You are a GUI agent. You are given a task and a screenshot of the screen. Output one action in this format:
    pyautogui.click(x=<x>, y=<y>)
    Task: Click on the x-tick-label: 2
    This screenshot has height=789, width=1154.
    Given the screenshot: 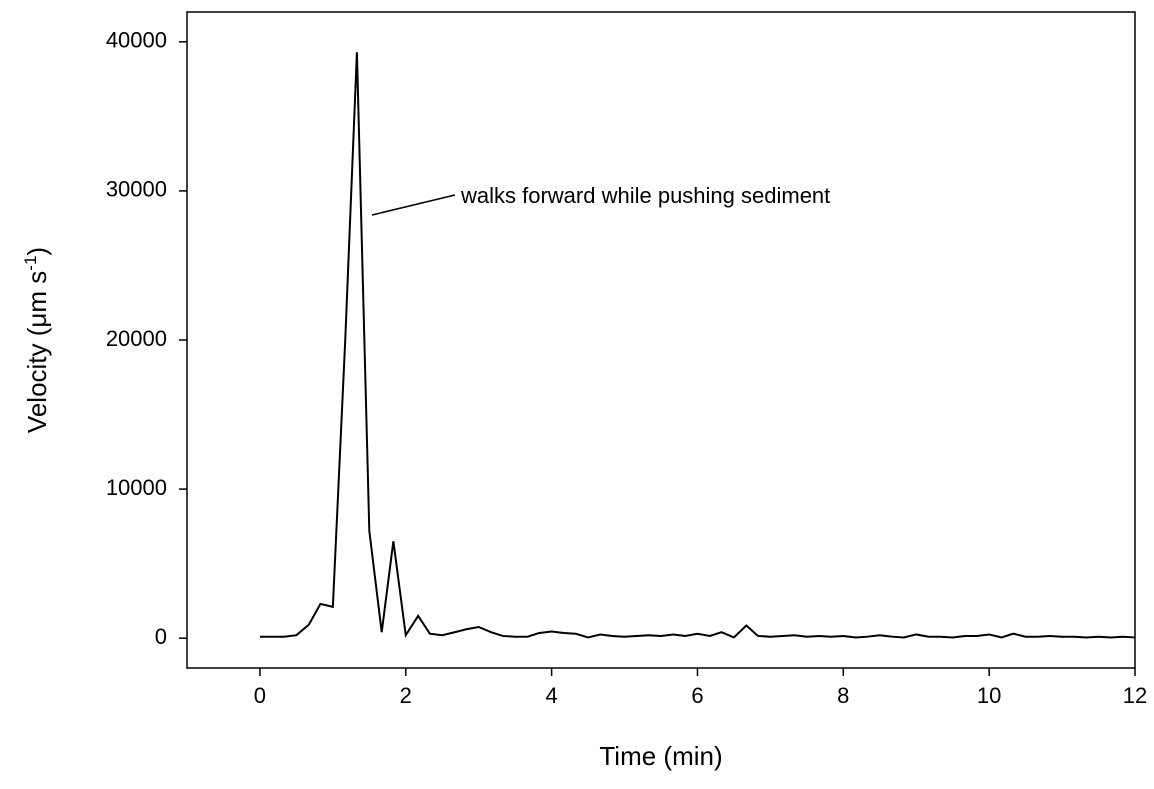 What is the action you would take?
    pyautogui.click(x=406, y=695)
    